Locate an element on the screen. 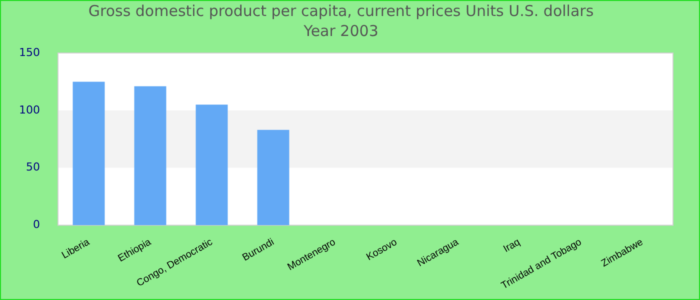 Image resolution: width=700 pixels, height=300 pixels. y-tick-label: 50 is located at coordinates (33, 167).